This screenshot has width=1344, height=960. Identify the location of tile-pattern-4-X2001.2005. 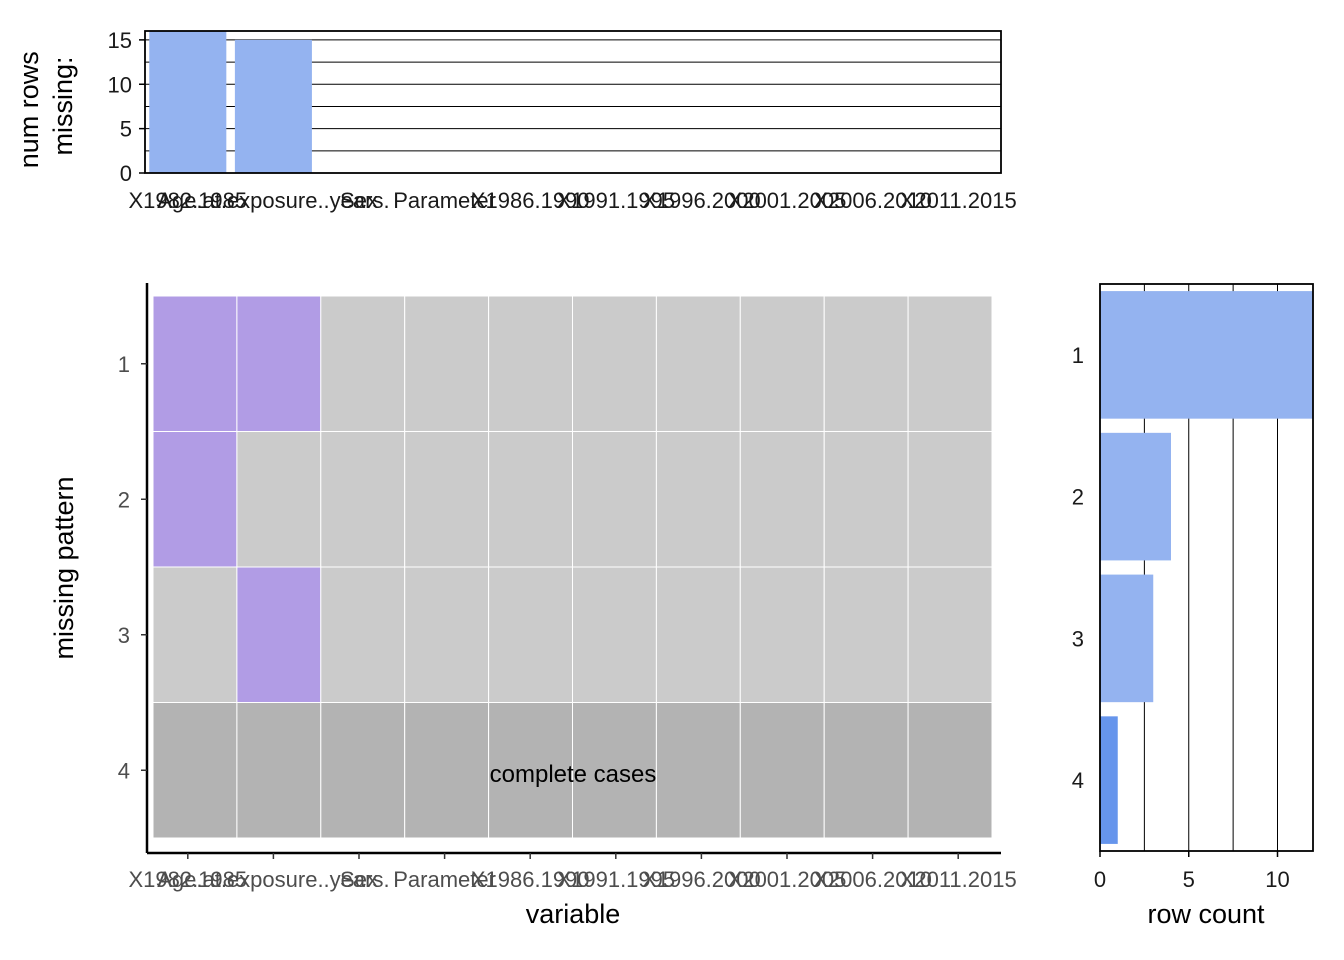
(782, 770).